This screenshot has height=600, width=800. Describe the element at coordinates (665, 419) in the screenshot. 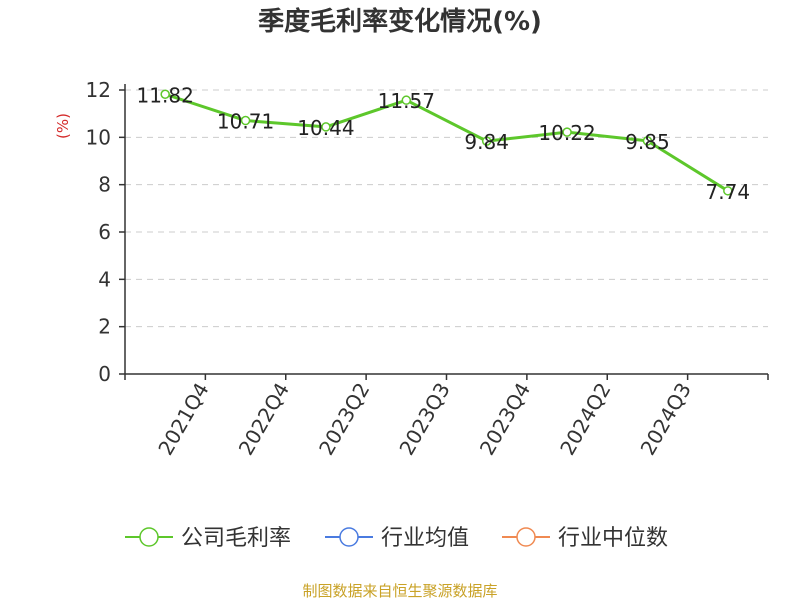

I see `x-tick-label: 2024Q3` at that location.